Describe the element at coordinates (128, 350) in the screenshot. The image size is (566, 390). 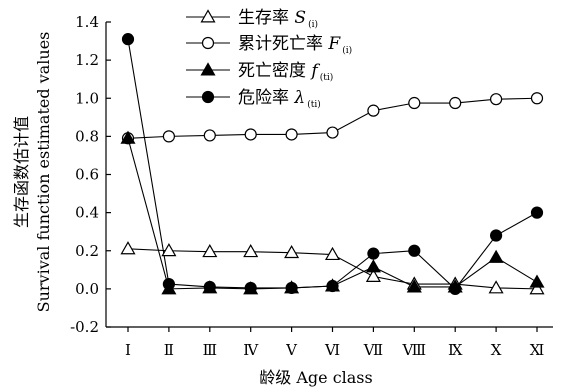
I see `x-tick-label: Ⅰ` at that location.